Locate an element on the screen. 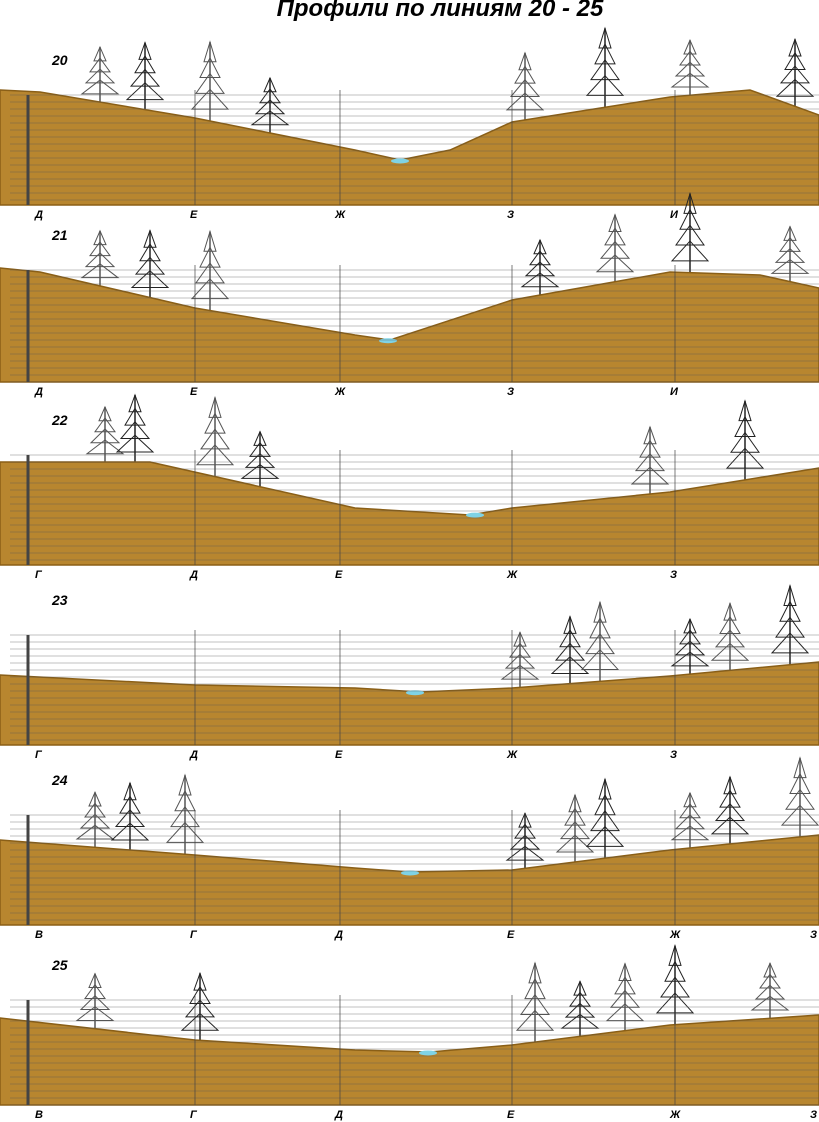  station-label: З is located at coordinates (813, 935).